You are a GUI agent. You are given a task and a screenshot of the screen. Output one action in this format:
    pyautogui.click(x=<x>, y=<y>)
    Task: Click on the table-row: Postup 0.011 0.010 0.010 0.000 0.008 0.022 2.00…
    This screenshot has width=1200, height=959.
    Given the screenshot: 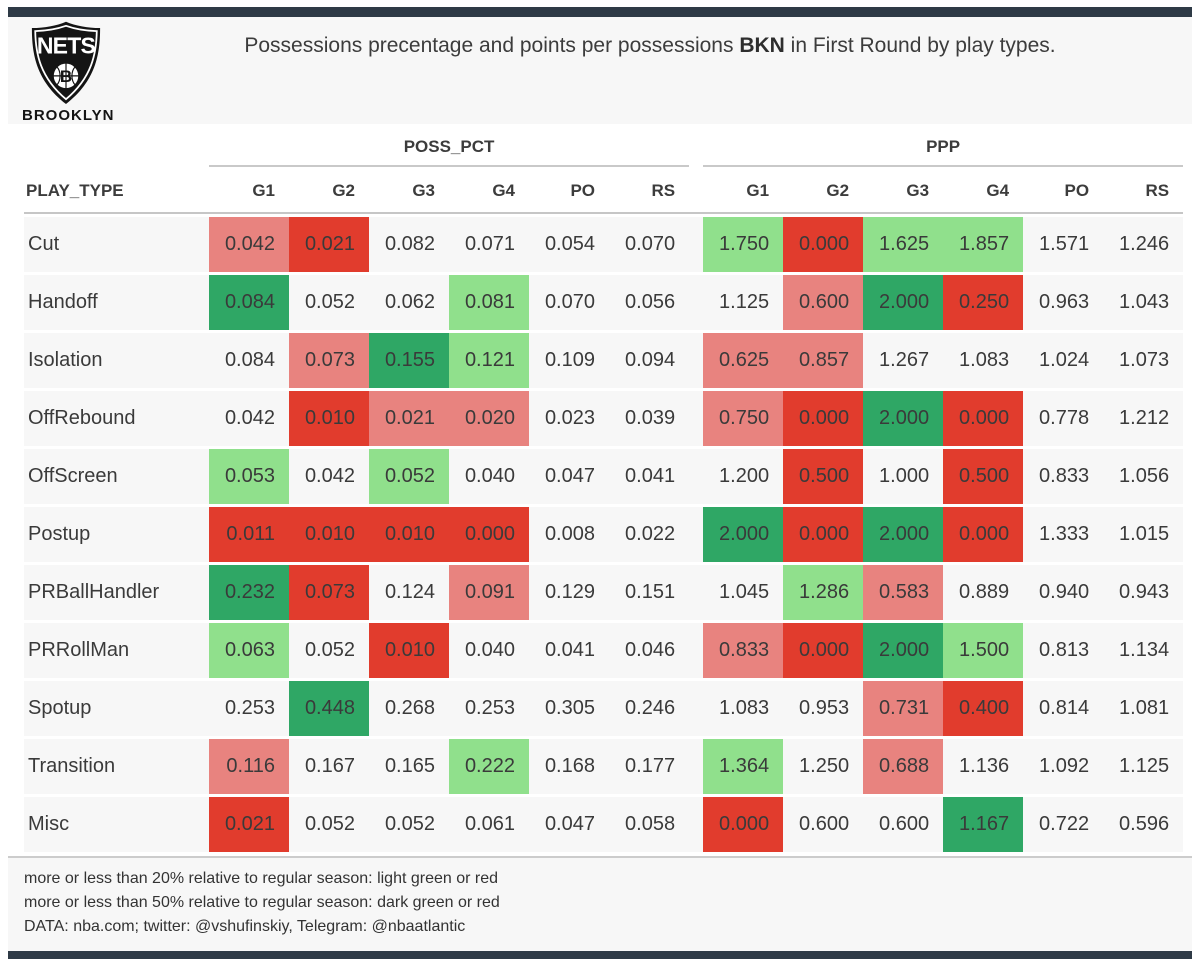 What is the action you would take?
    pyautogui.click(x=604, y=534)
    